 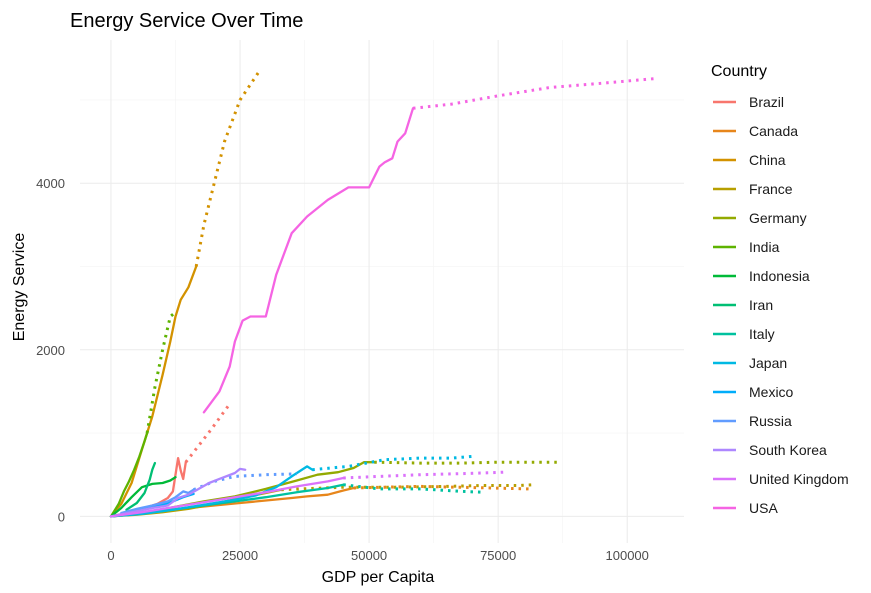 What do you see at coordinates (799, 479) in the screenshot?
I see `legend-label: United Kingdom` at bounding box center [799, 479].